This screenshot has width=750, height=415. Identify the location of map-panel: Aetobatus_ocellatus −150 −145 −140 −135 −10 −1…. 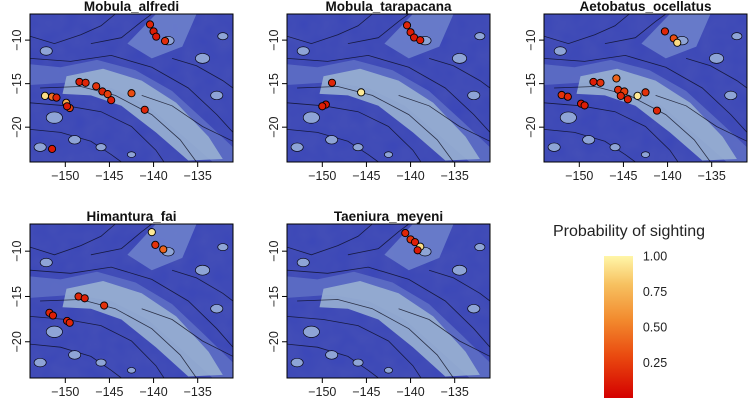
(636, 91).